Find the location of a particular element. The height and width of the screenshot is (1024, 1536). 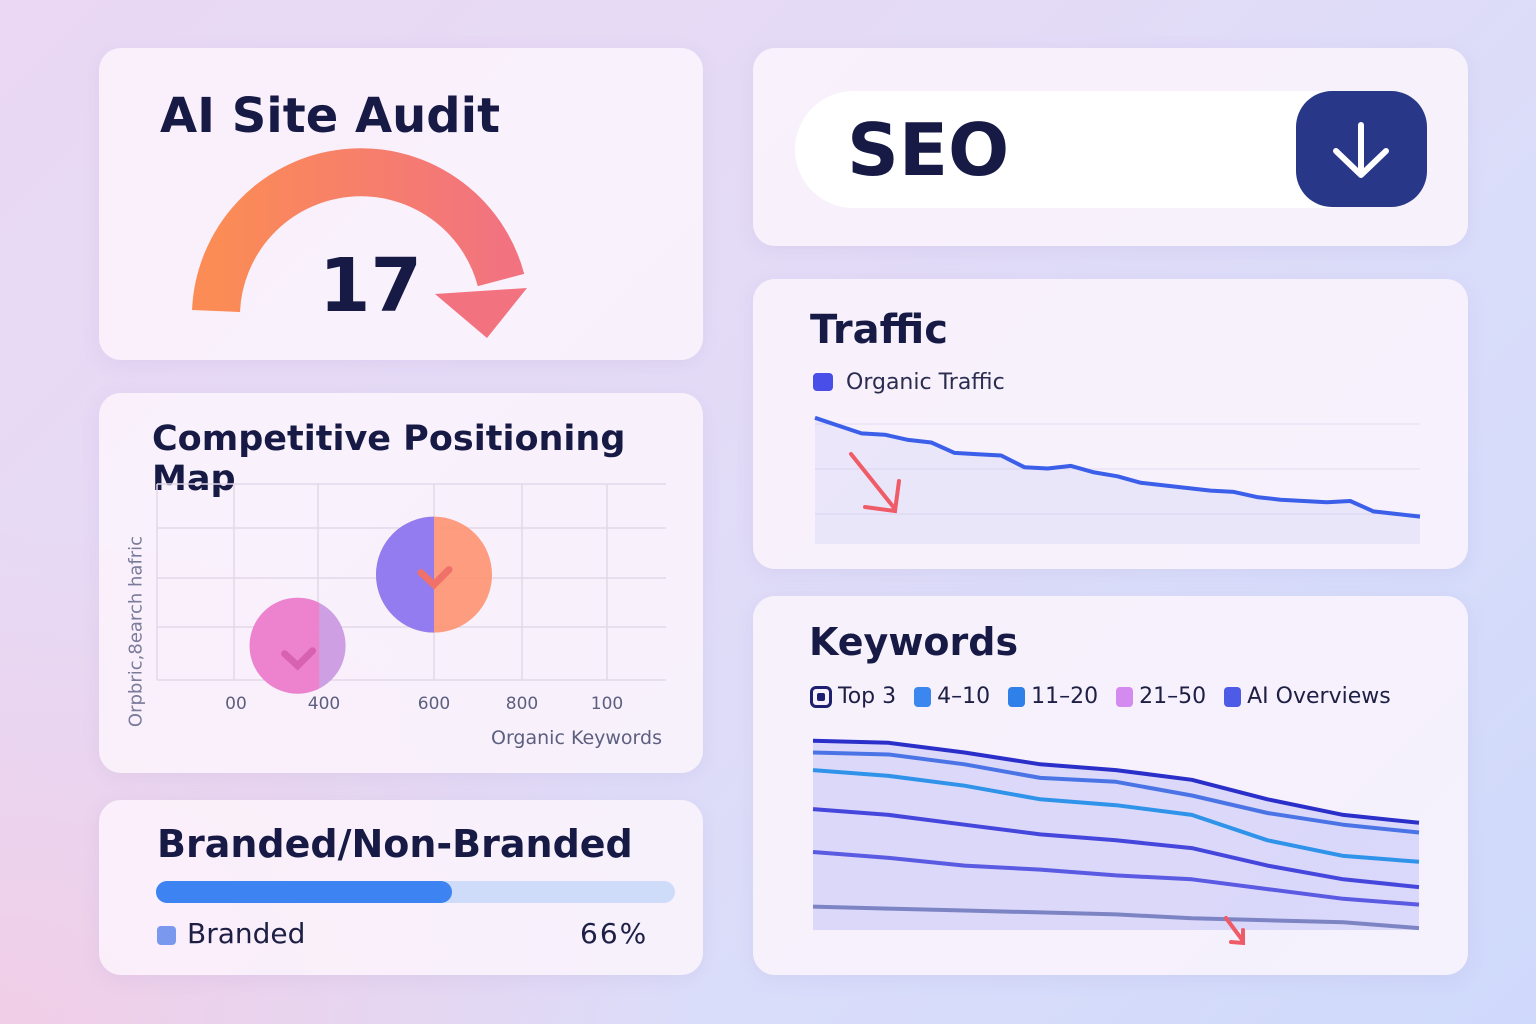

positioning-title: Competitive Positioning Map is located at coordinates (389, 459).